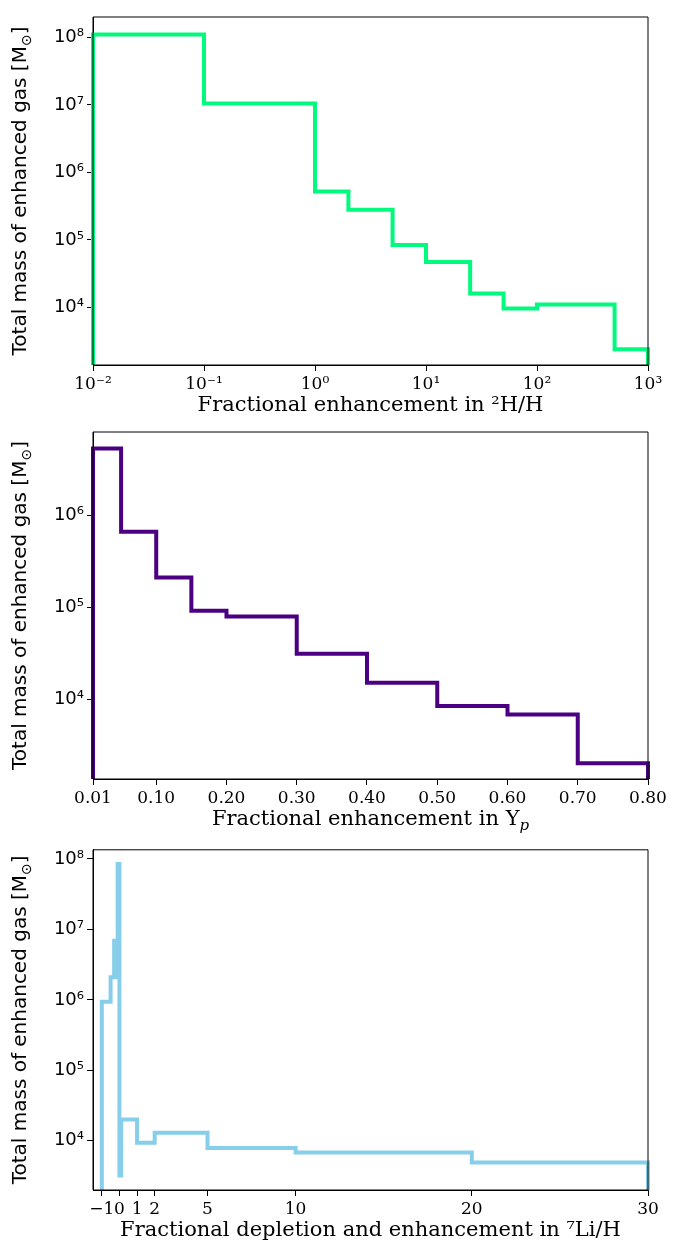  I want to click on x-axis-title: Fractional depletion and enhancement in ⁷Li/H, so click(370, 1229).